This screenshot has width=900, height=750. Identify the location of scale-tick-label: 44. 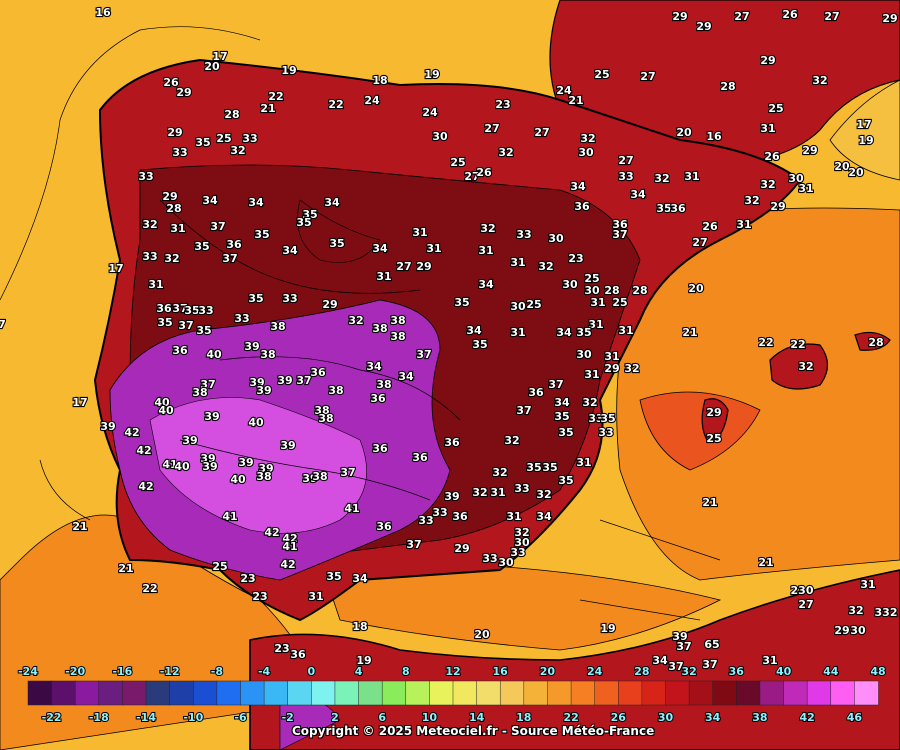
(831, 671).